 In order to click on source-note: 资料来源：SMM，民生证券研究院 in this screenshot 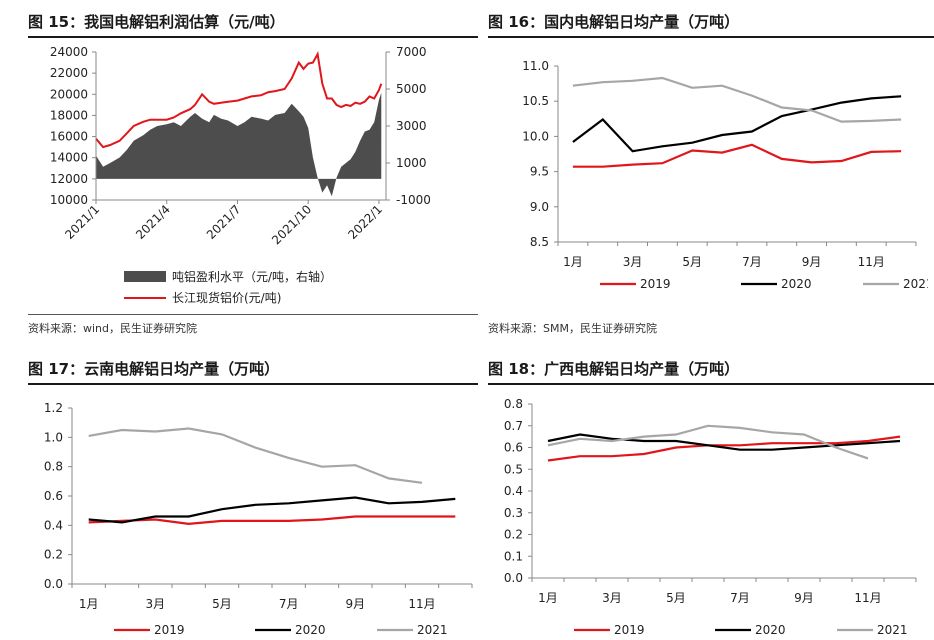, I will do `click(572, 328)`.